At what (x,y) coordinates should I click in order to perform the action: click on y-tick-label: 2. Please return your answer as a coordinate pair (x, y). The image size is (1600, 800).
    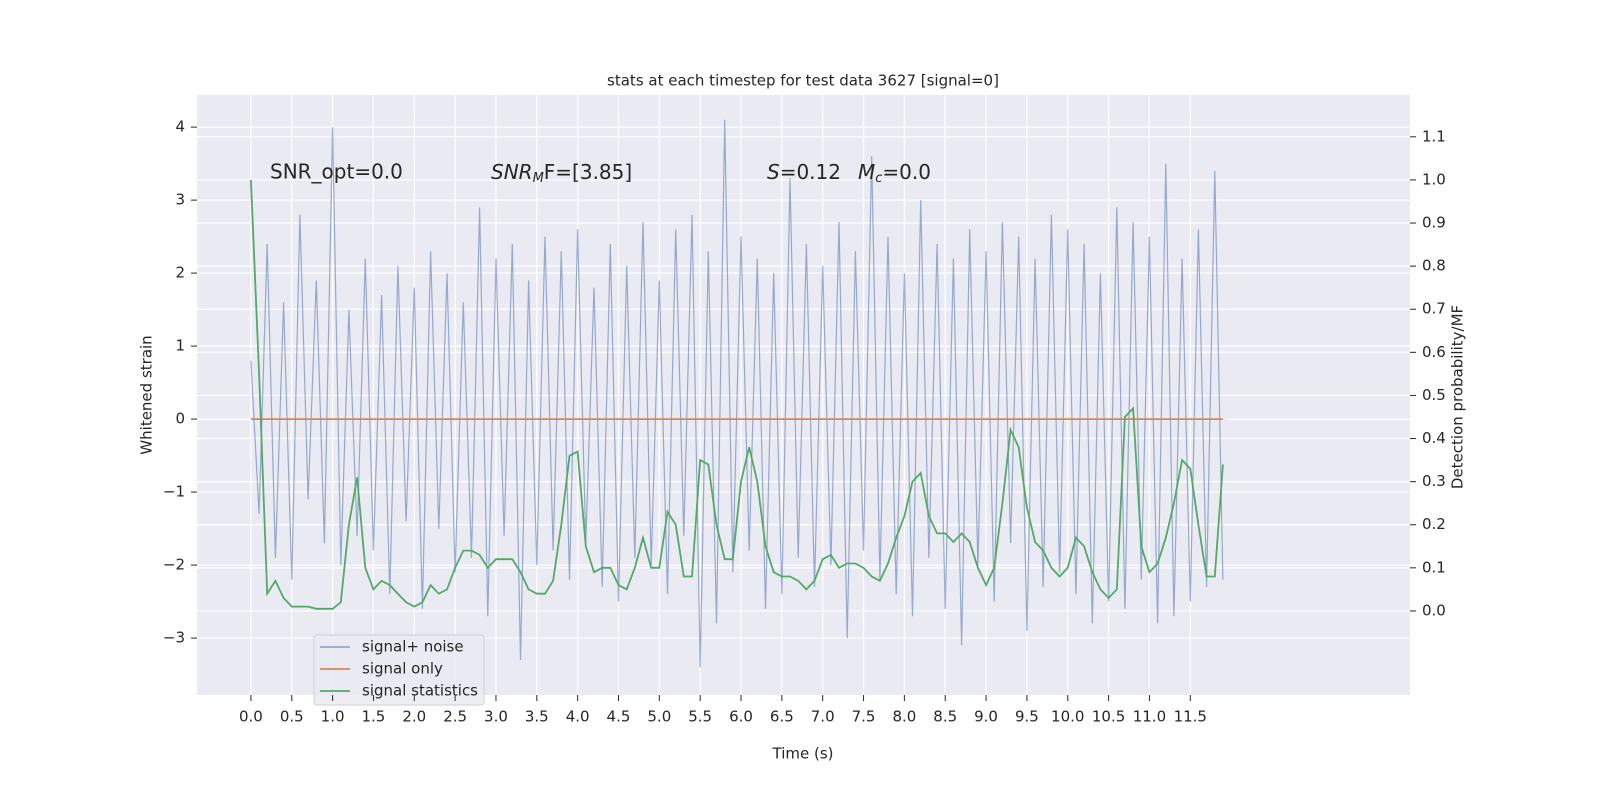
    Looking at the image, I should click on (180, 273).